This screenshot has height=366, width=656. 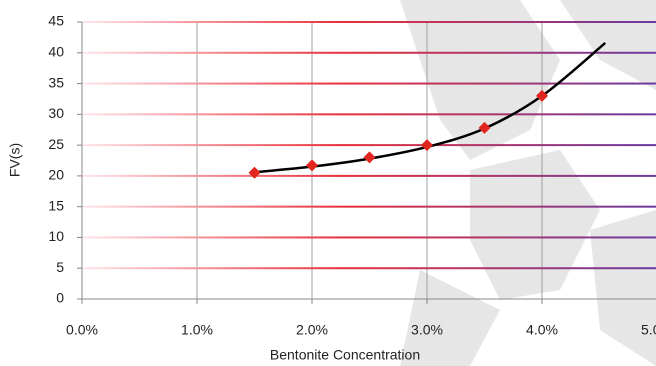 What do you see at coordinates (312, 330) in the screenshot?
I see `x-tick-label: 2.0%` at bounding box center [312, 330].